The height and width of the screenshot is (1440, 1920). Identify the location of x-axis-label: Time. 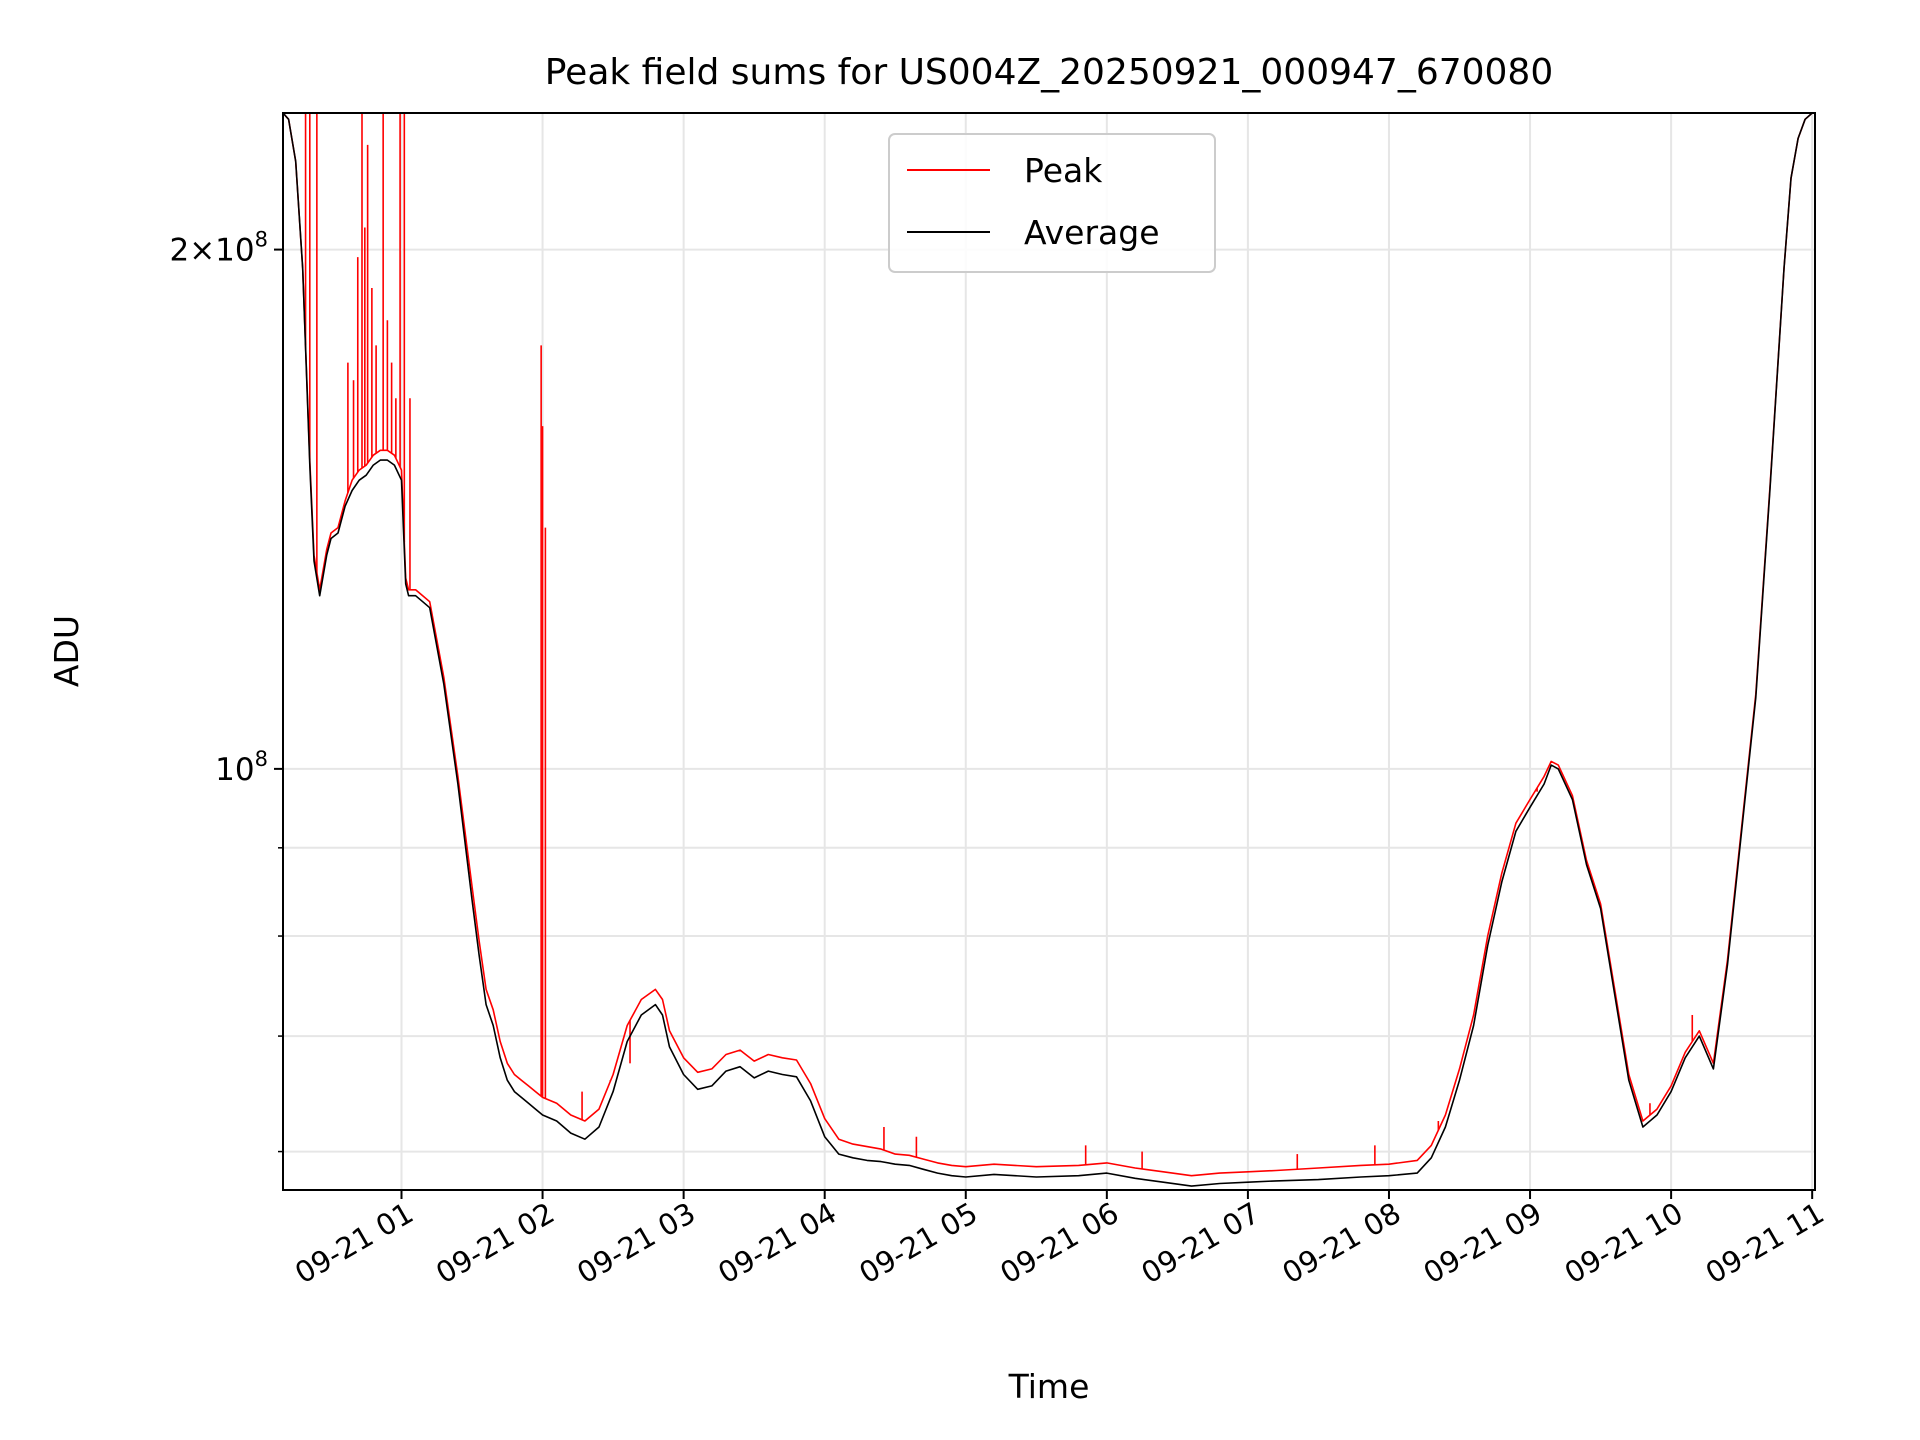
(1049, 1386).